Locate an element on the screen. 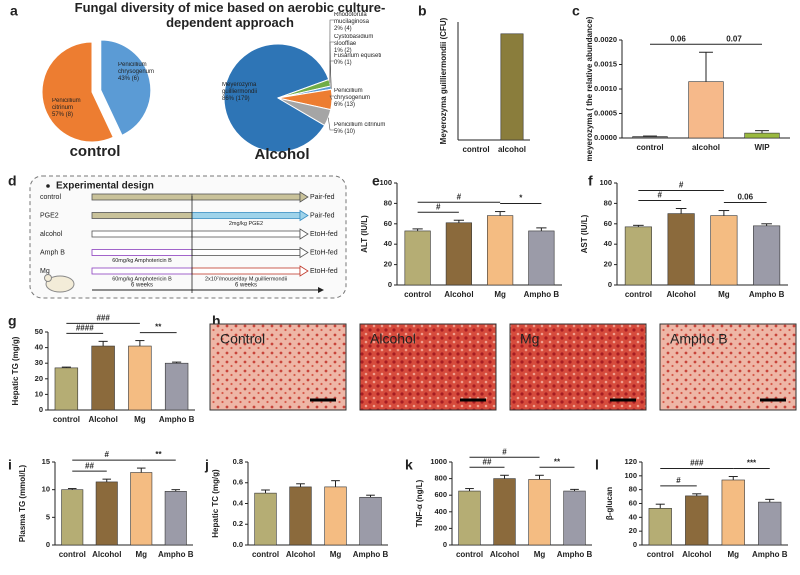 This screenshot has height=575, width=800. arrow-head is located at coordinates (304, 234).